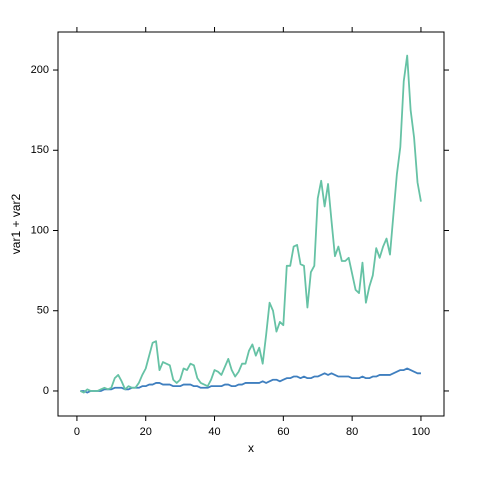  What do you see at coordinates (40, 230) in the screenshot?
I see `y-tick-label: 100` at bounding box center [40, 230].